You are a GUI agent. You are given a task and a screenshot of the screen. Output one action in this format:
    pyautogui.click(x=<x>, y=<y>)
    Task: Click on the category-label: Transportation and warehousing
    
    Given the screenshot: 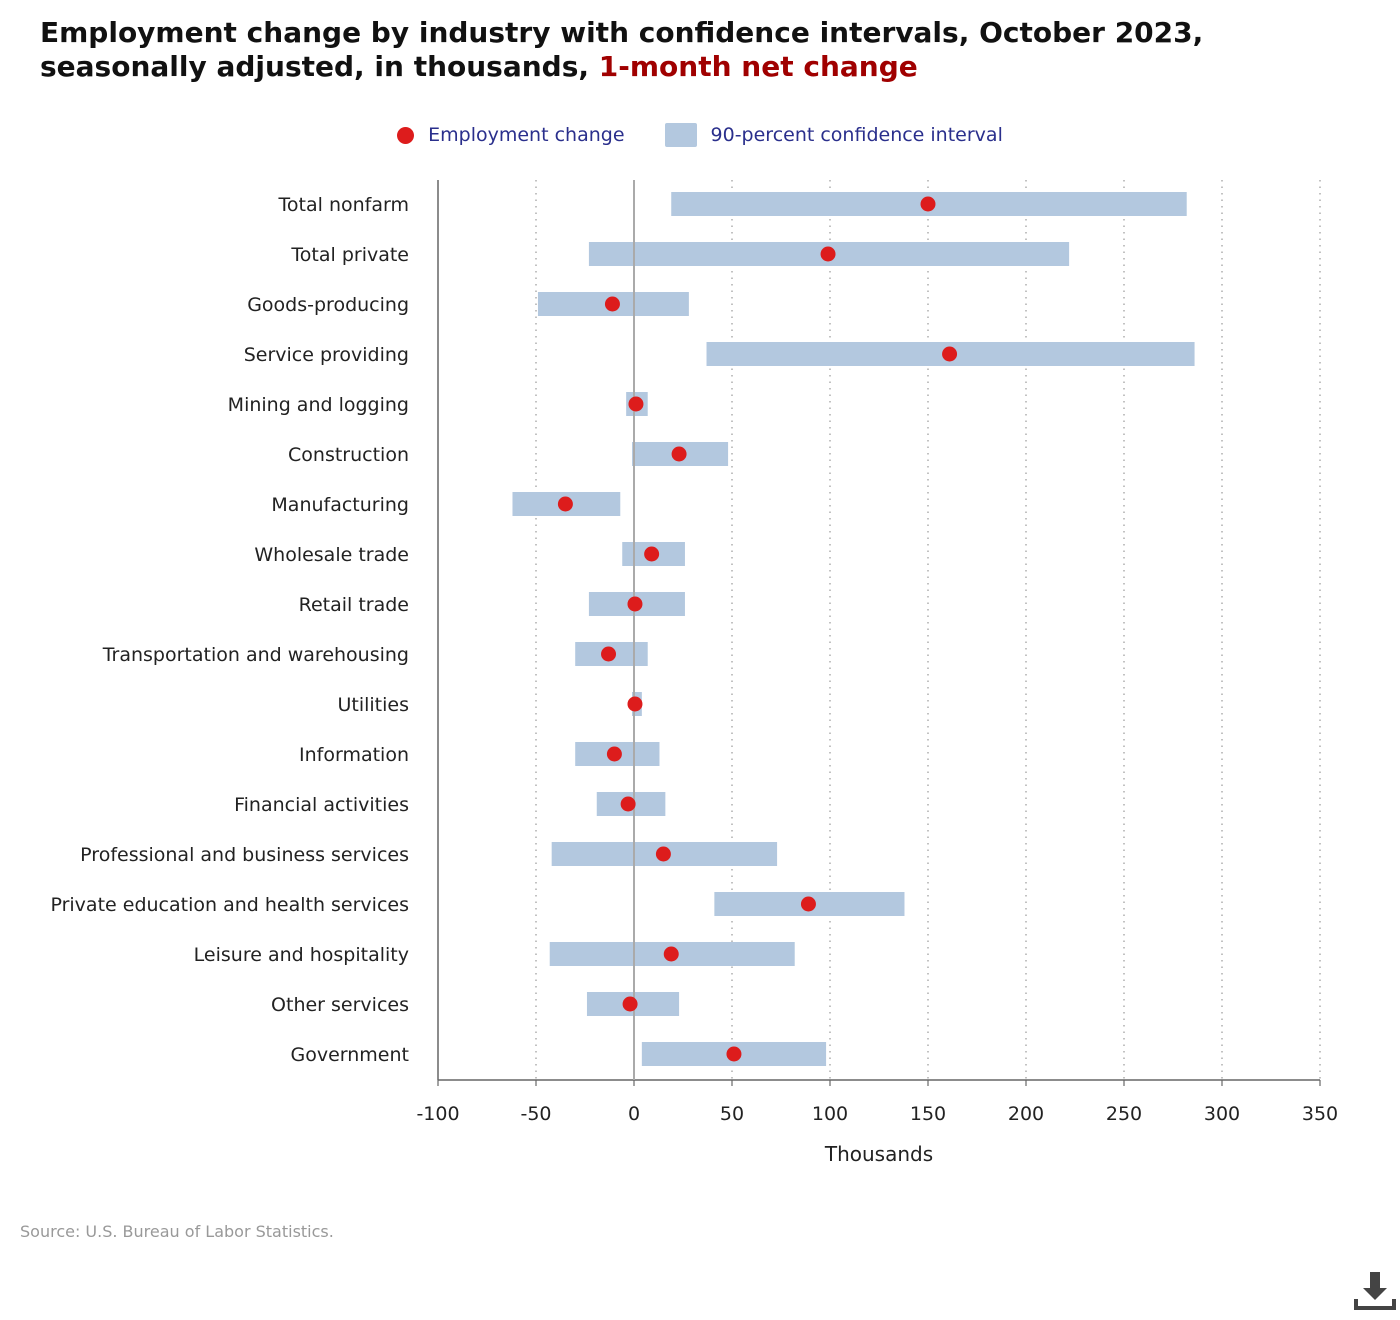 What is the action you would take?
    pyautogui.click(x=255, y=655)
    